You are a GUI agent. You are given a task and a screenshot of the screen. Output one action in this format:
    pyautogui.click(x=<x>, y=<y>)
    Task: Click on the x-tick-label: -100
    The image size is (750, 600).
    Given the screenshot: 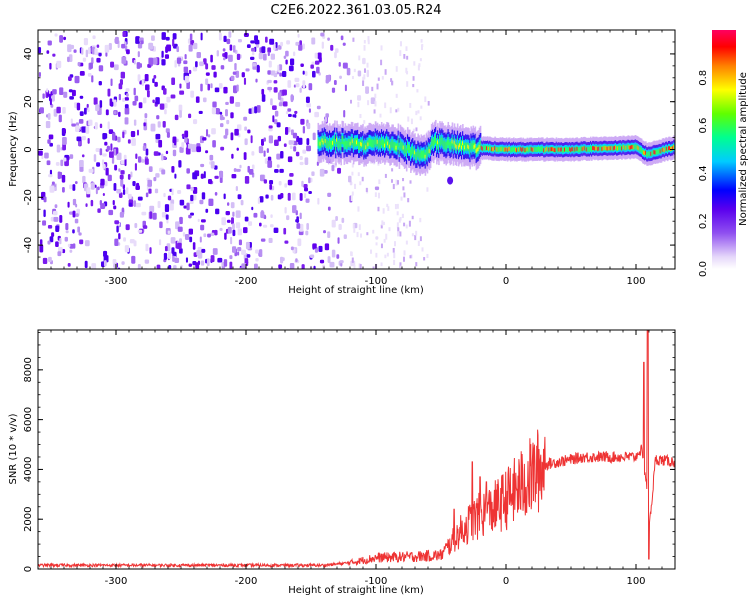 What is the action you would take?
    pyautogui.click(x=376, y=281)
    